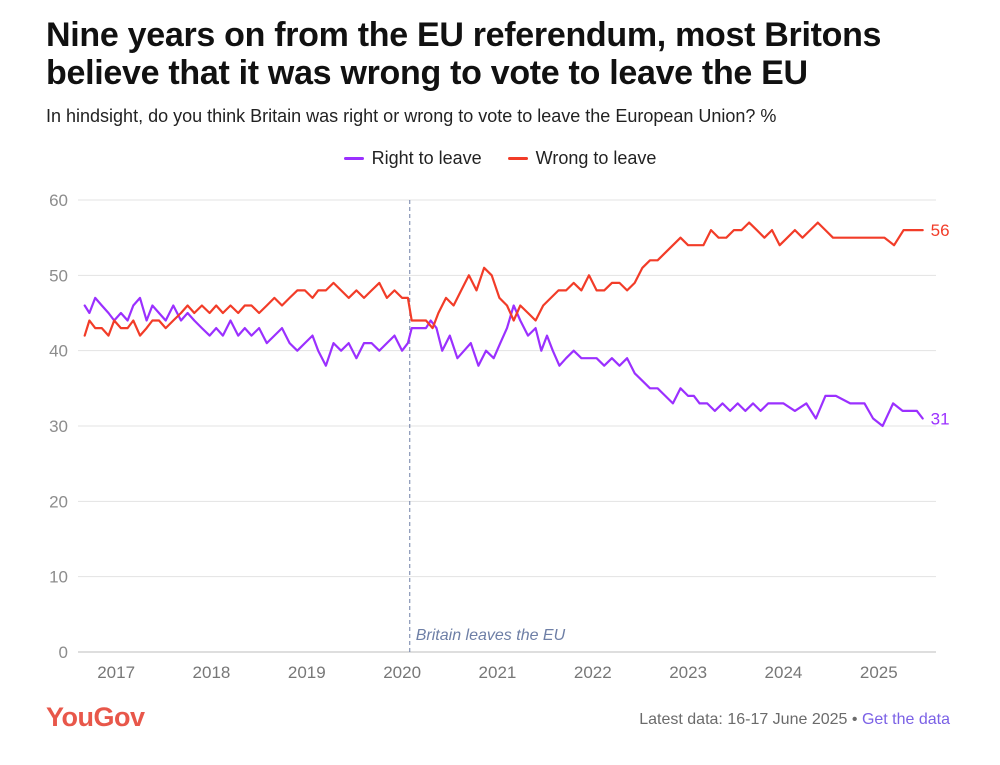 The height and width of the screenshot is (765, 1000). Describe the element at coordinates (879, 672) in the screenshot. I see `x-tick-label-2025: 2025` at that location.